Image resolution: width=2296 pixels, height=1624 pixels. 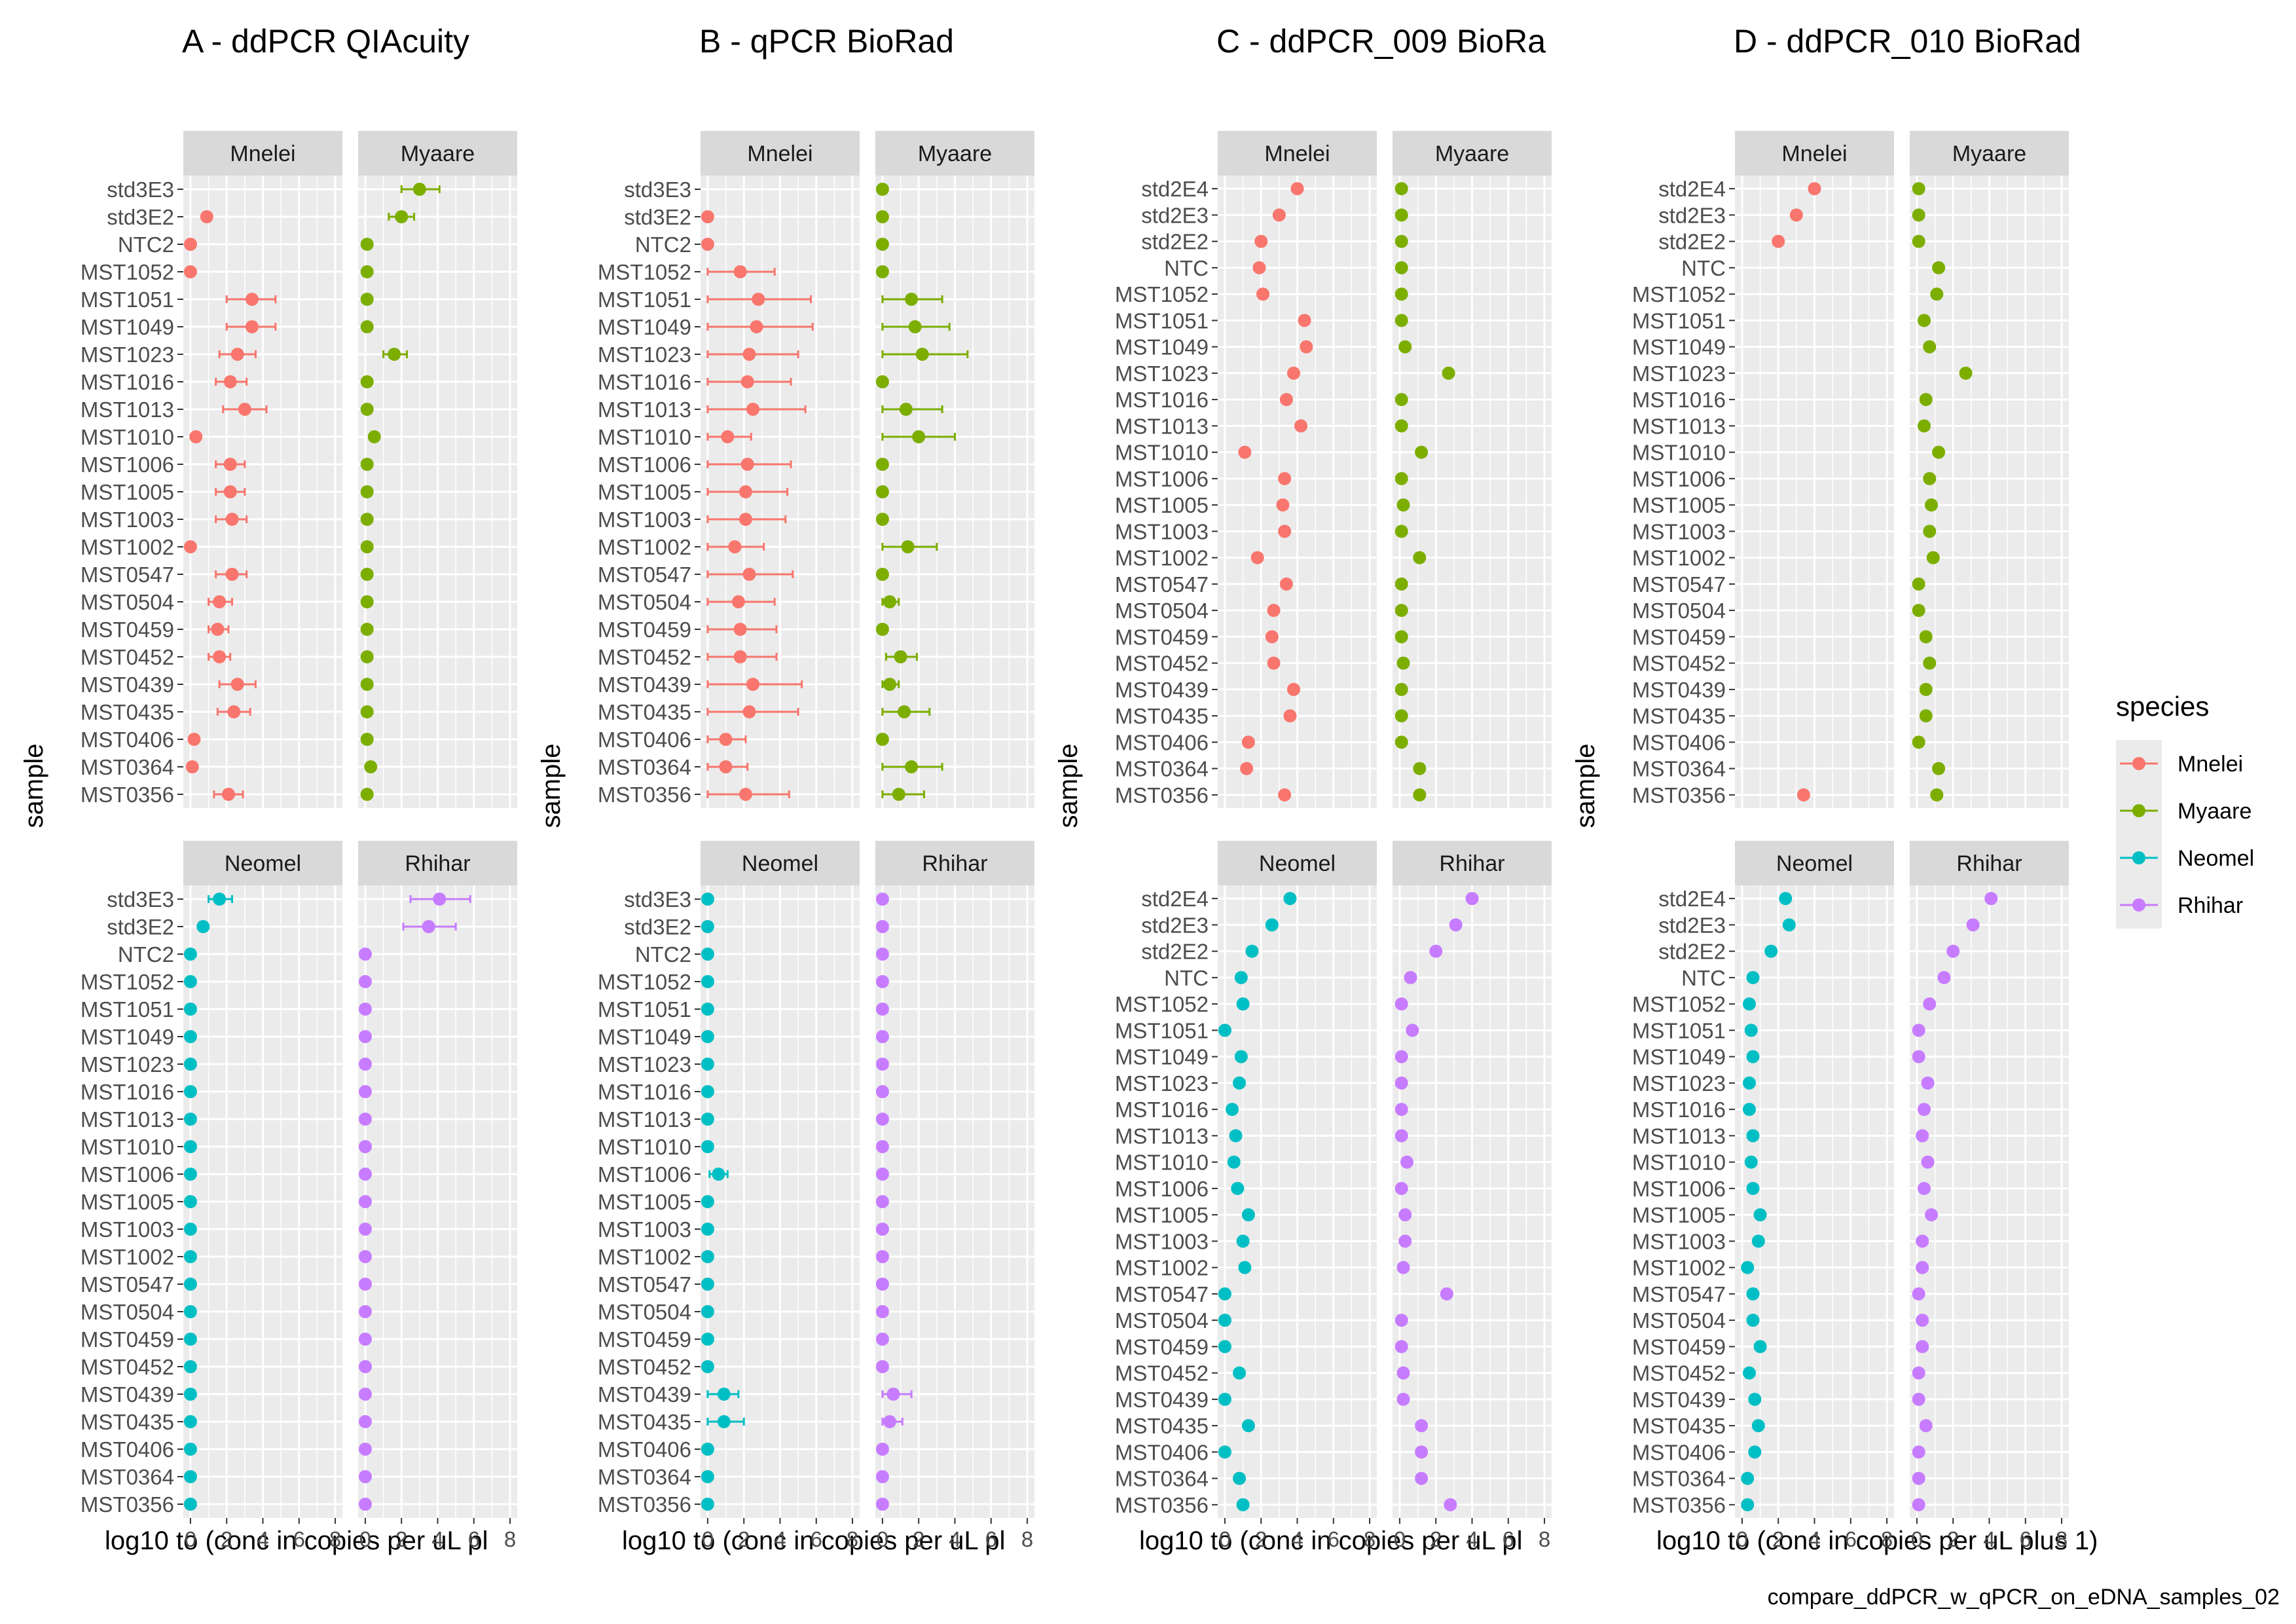 What do you see at coordinates (1370, 1539) in the screenshot?
I see `x-tick-label: 8` at bounding box center [1370, 1539].